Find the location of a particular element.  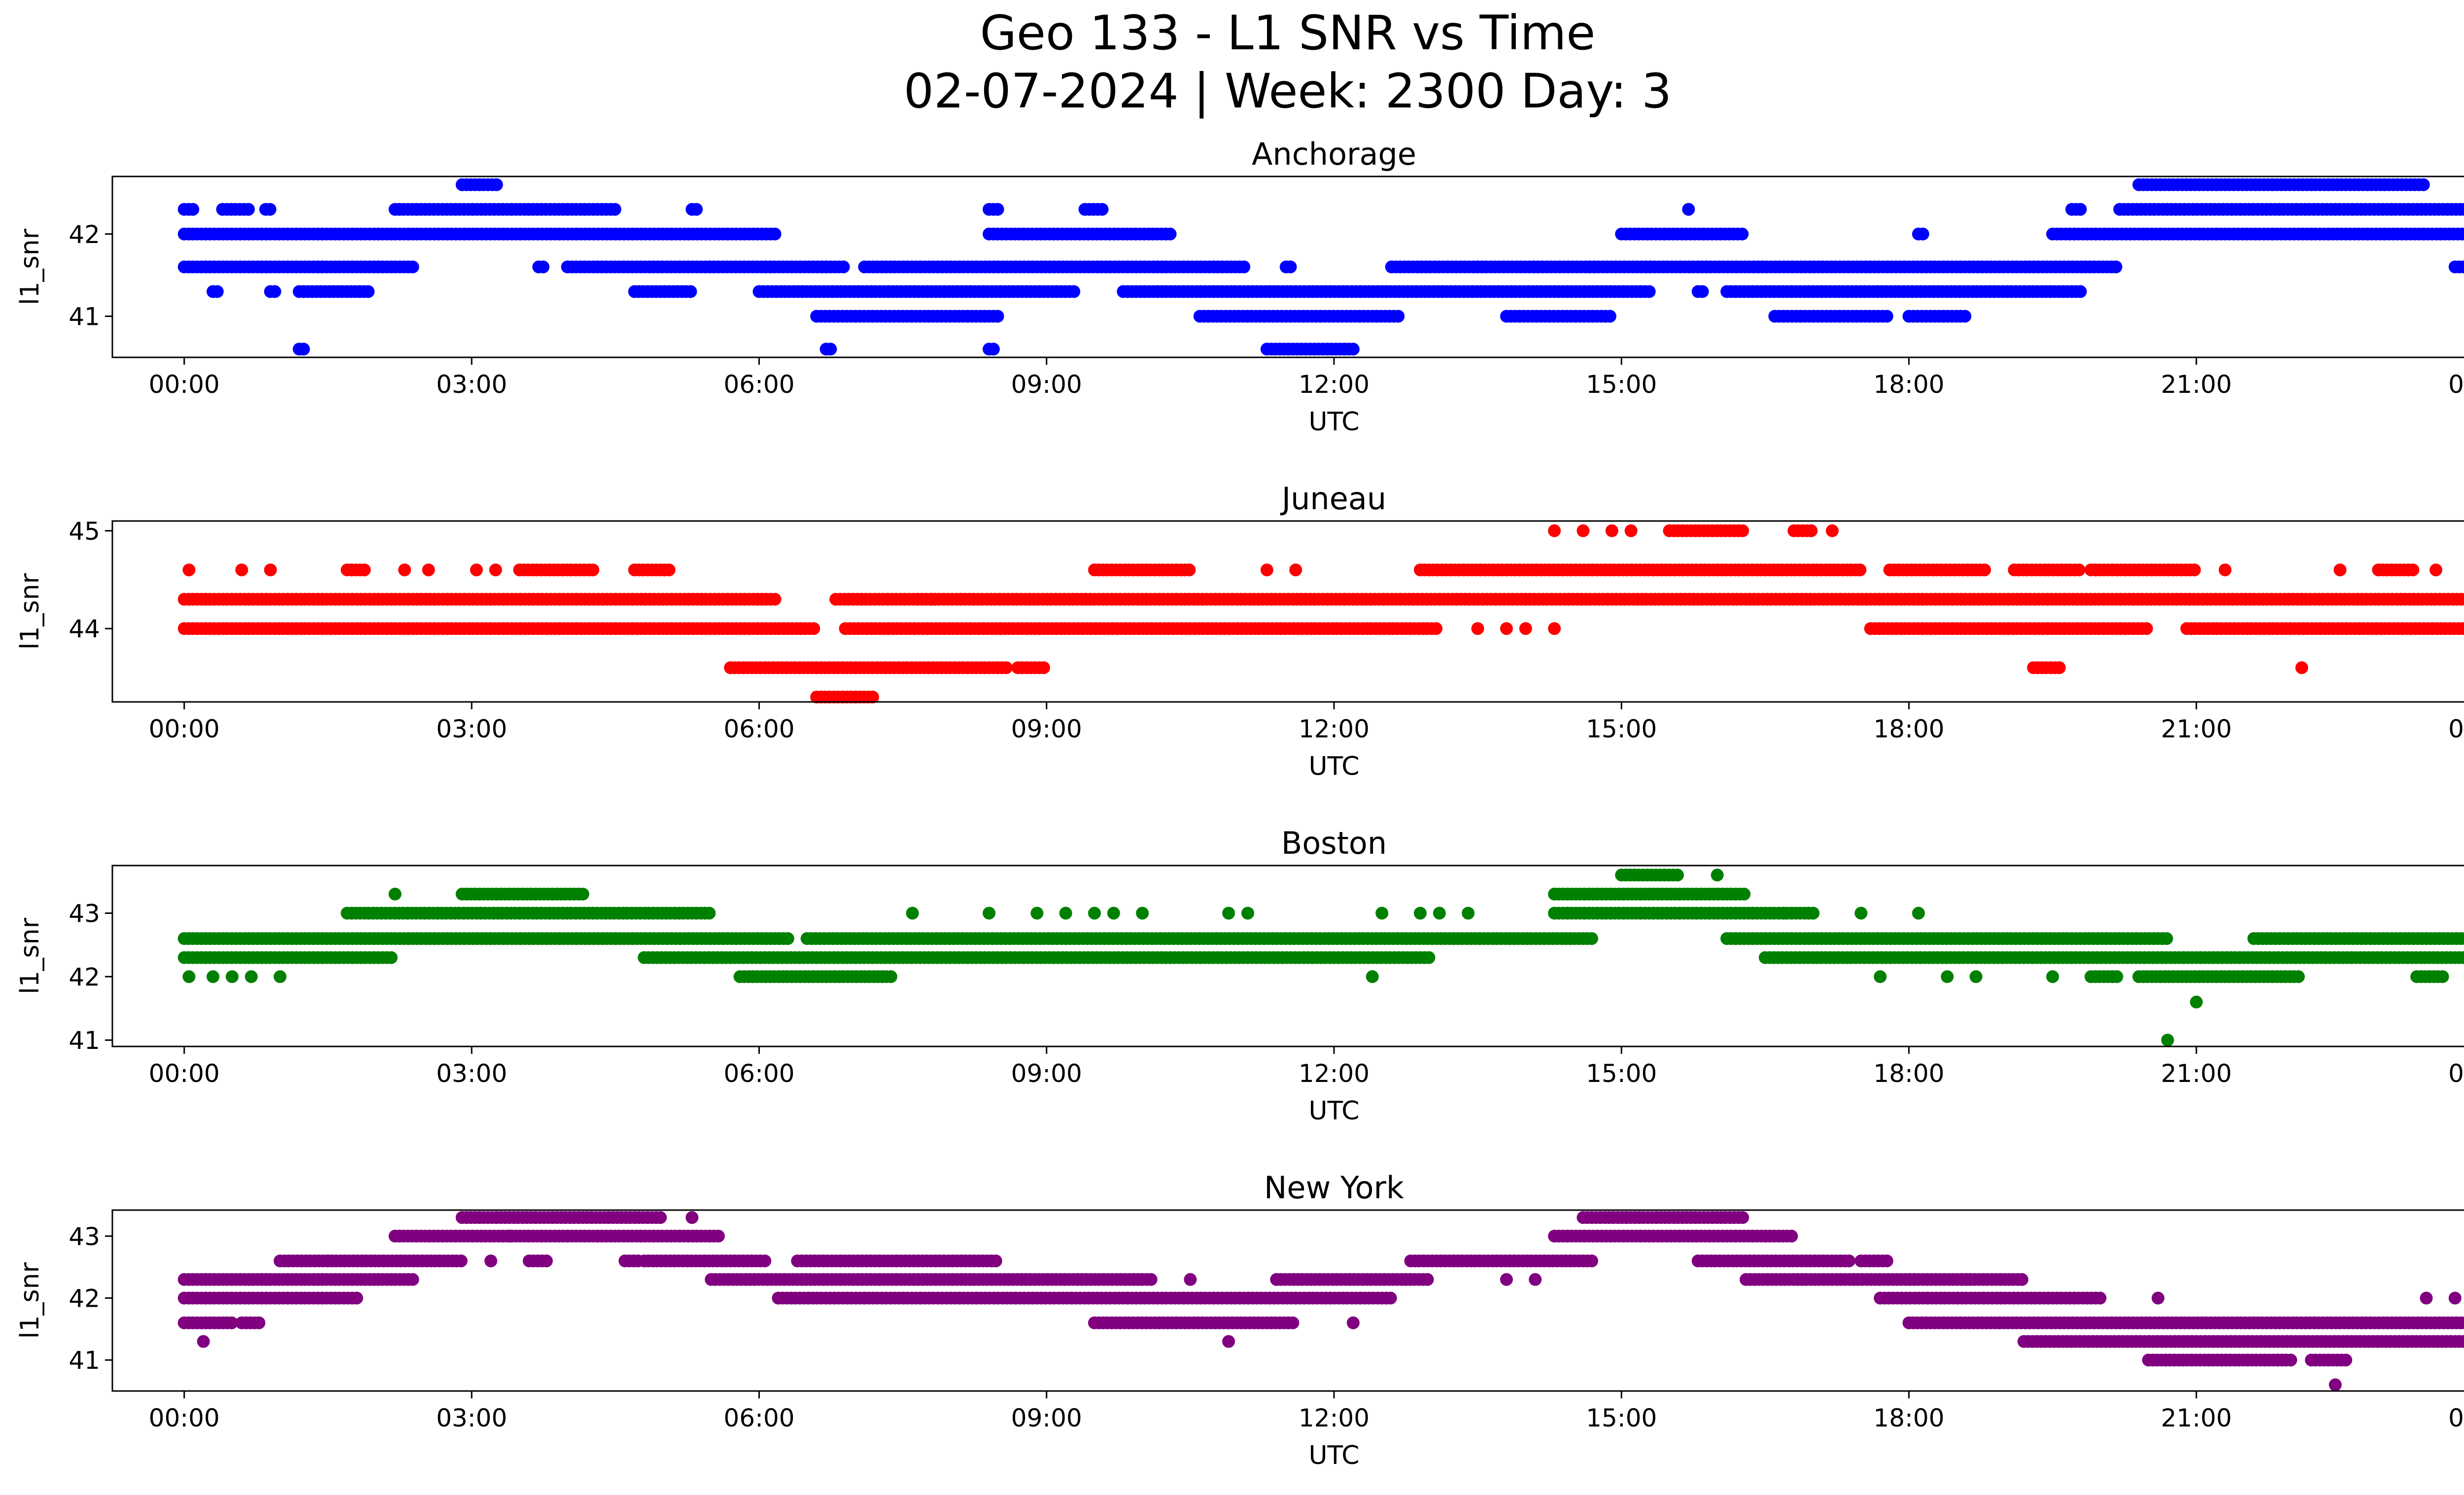

figure-title-line2: 02-07-2024 | Week: 2300 Day: 3 is located at coordinates (1288, 91).